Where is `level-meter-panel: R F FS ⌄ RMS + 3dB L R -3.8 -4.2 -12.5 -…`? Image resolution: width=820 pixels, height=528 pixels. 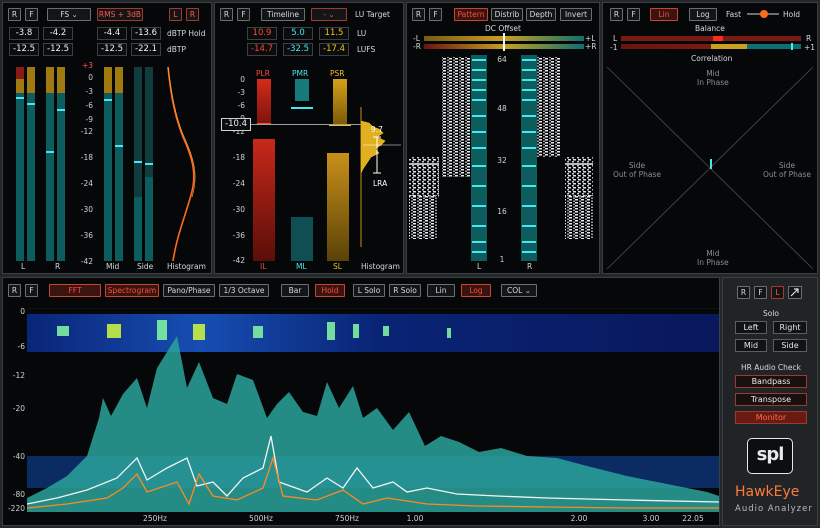 level-meter-panel: R F FS ⌄ RMS + 3dB L R -3.8 -4.2 -12.5 -… is located at coordinates (107, 138).